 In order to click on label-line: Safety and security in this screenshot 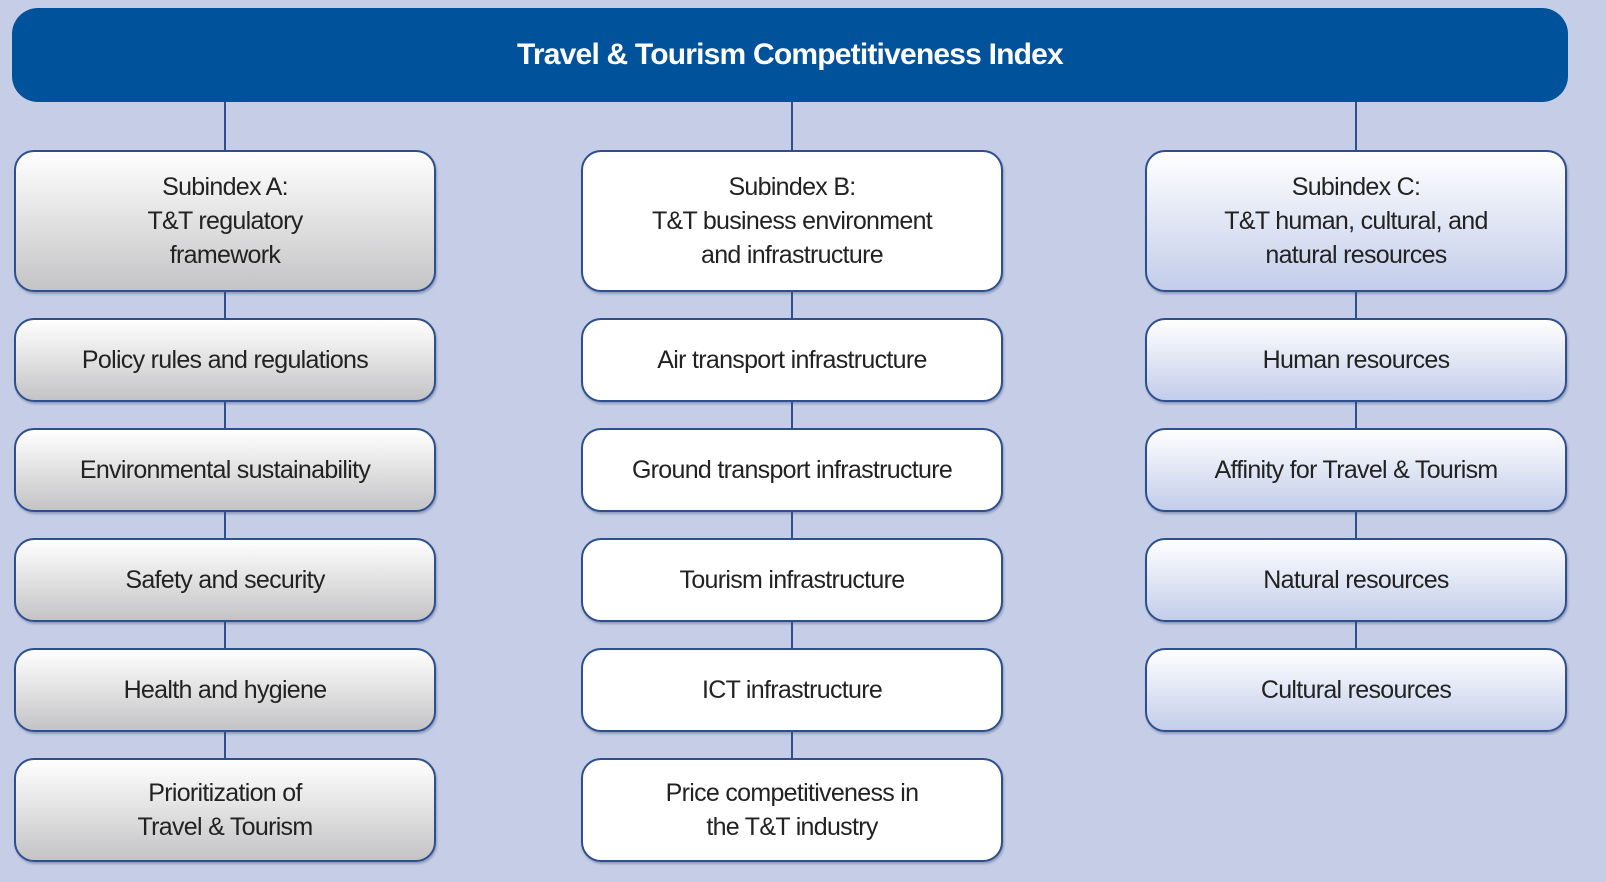, I will do `click(225, 580)`.